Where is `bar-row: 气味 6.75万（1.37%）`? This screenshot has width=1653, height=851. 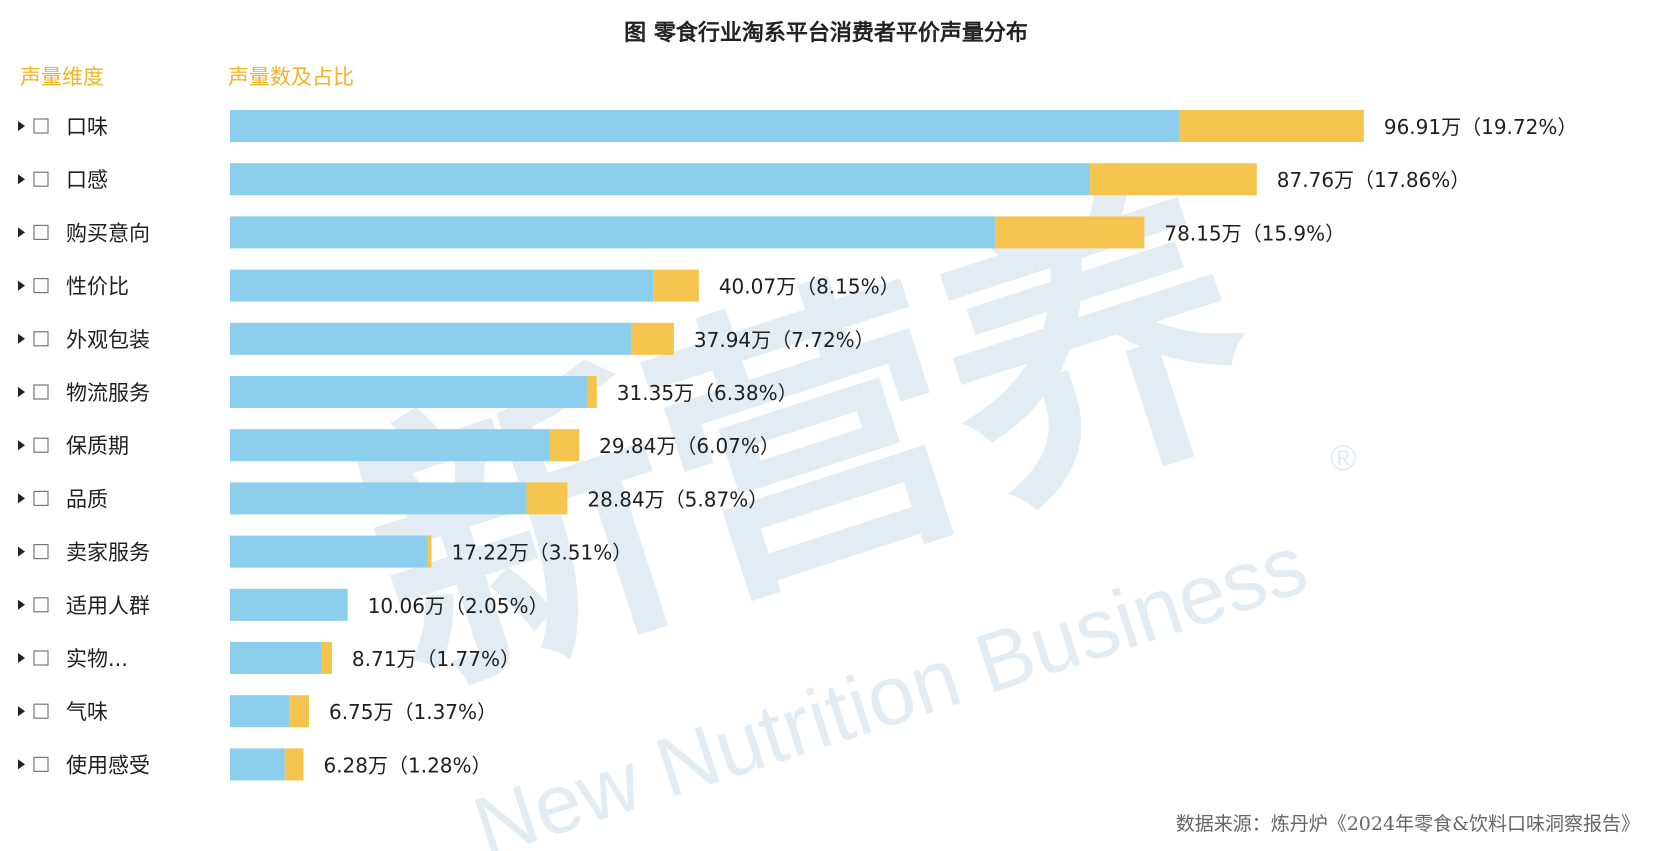 bar-row: 气味 6.75万（1.37%） is located at coordinates (257, 711).